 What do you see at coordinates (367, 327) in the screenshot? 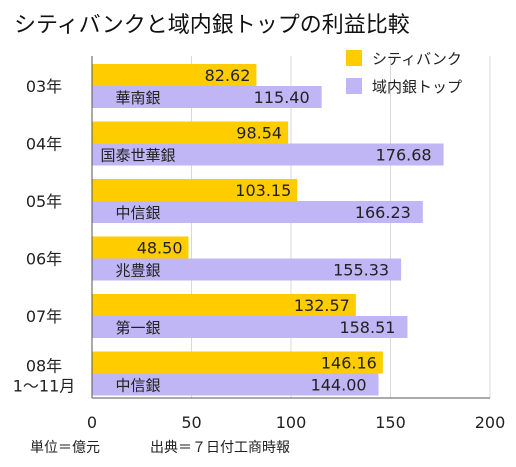
I see `value-label-domestic-top: 158.51` at bounding box center [367, 327].